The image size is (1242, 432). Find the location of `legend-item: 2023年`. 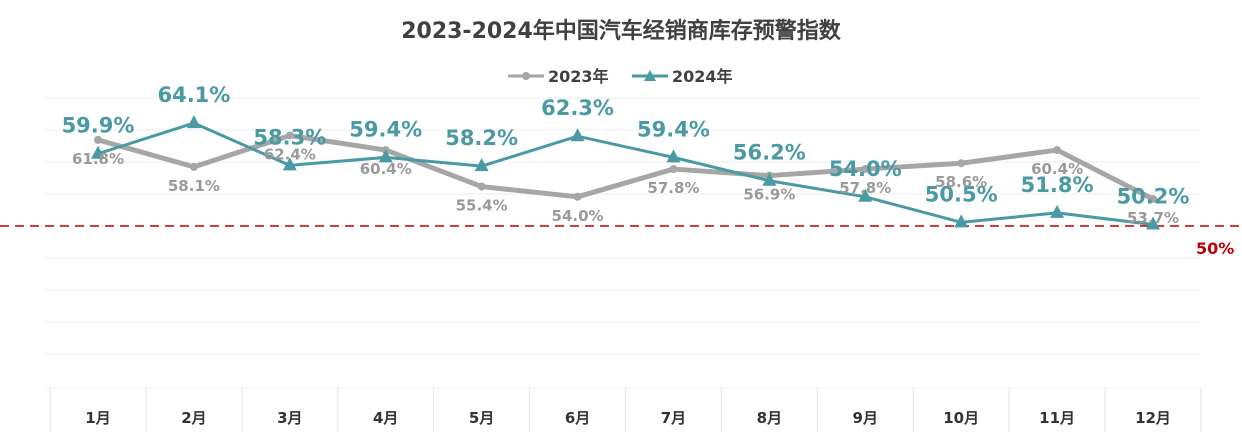

legend-item: 2023年 is located at coordinates (558, 76).